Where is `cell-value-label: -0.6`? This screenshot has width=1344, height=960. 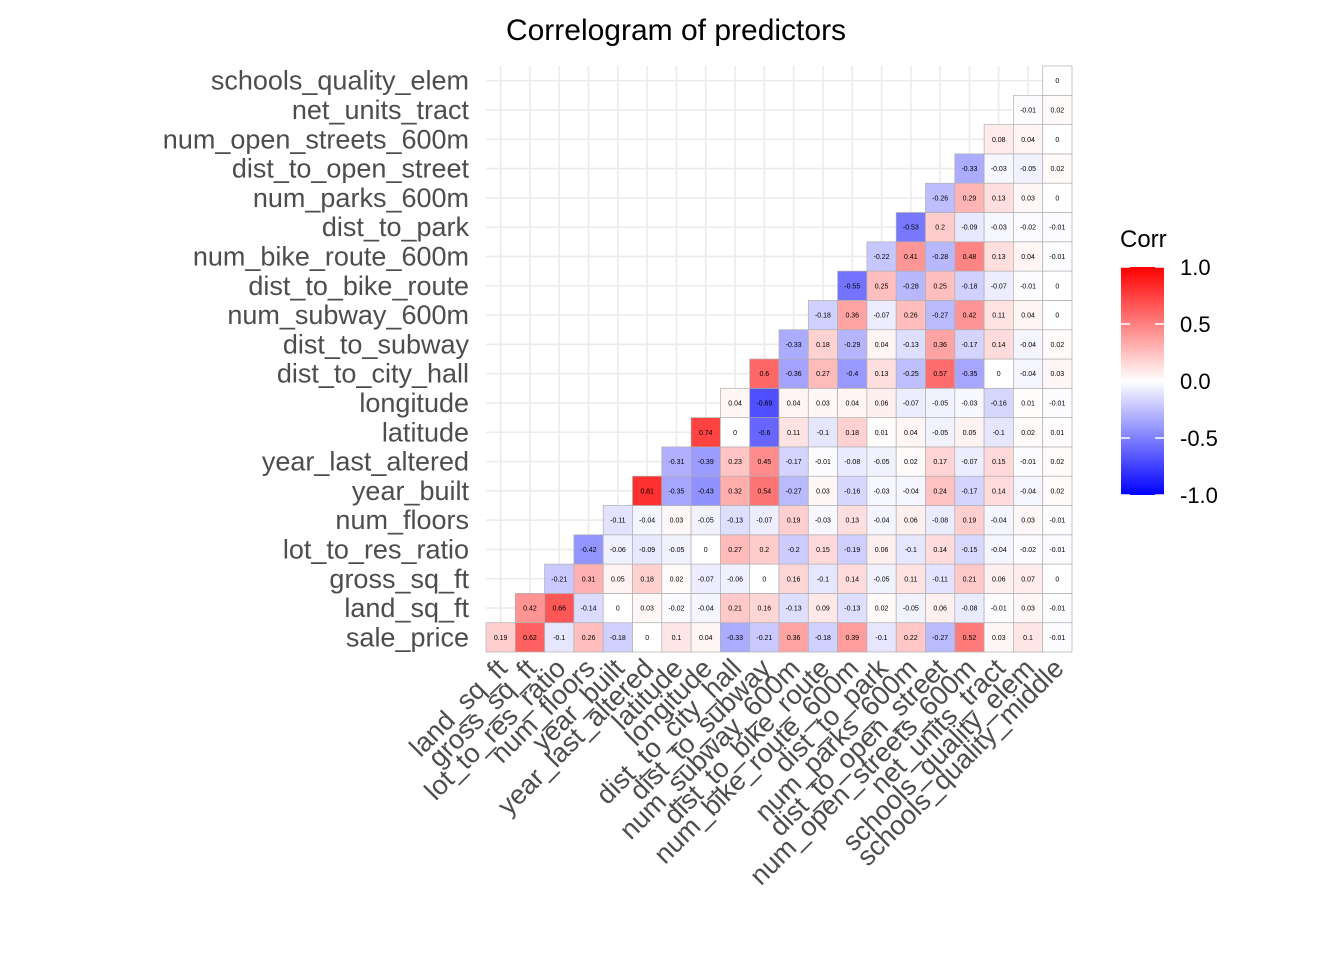 cell-value-label: -0.6 is located at coordinates (764, 433).